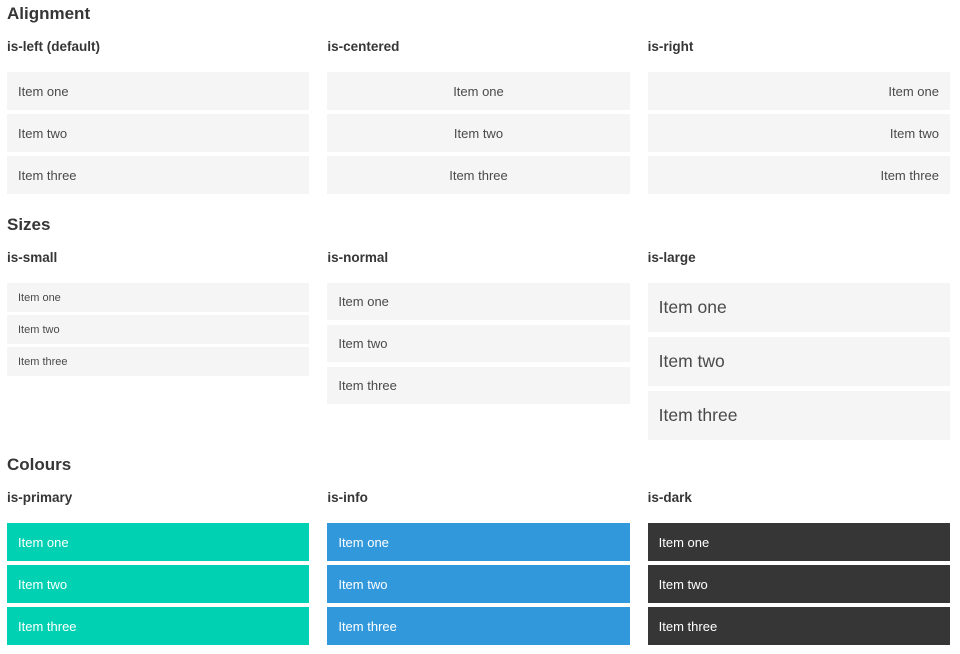 This screenshot has width=960, height=654. I want to click on variant-label: is-info, so click(347, 497).